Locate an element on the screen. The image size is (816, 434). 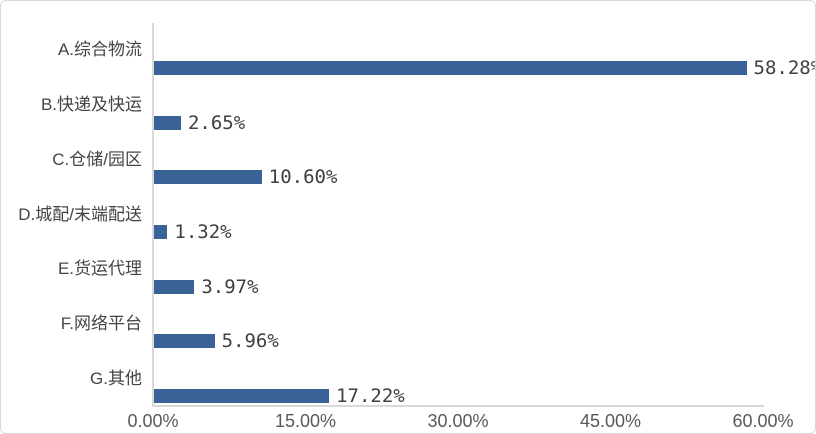
category-label: B.快递及快运 is located at coordinates (91, 105).